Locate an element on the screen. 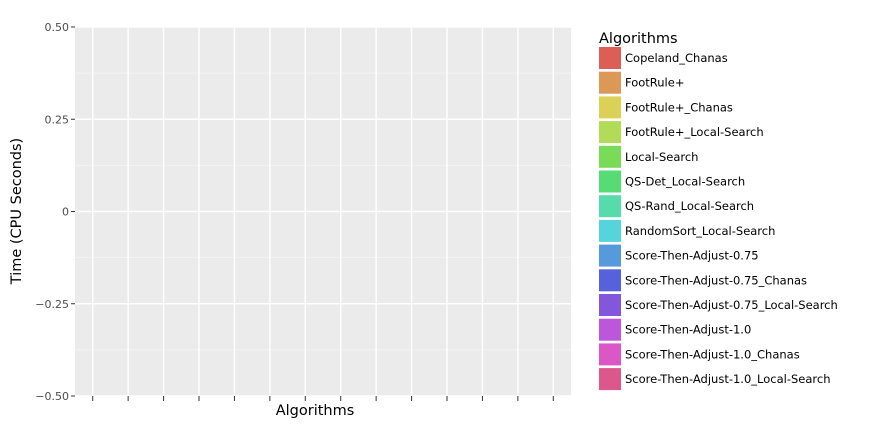 This screenshot has width=878, height=427. legend-label: Score-Then-Adjust-0.75_Chanas is located at coordinates (716, 280).